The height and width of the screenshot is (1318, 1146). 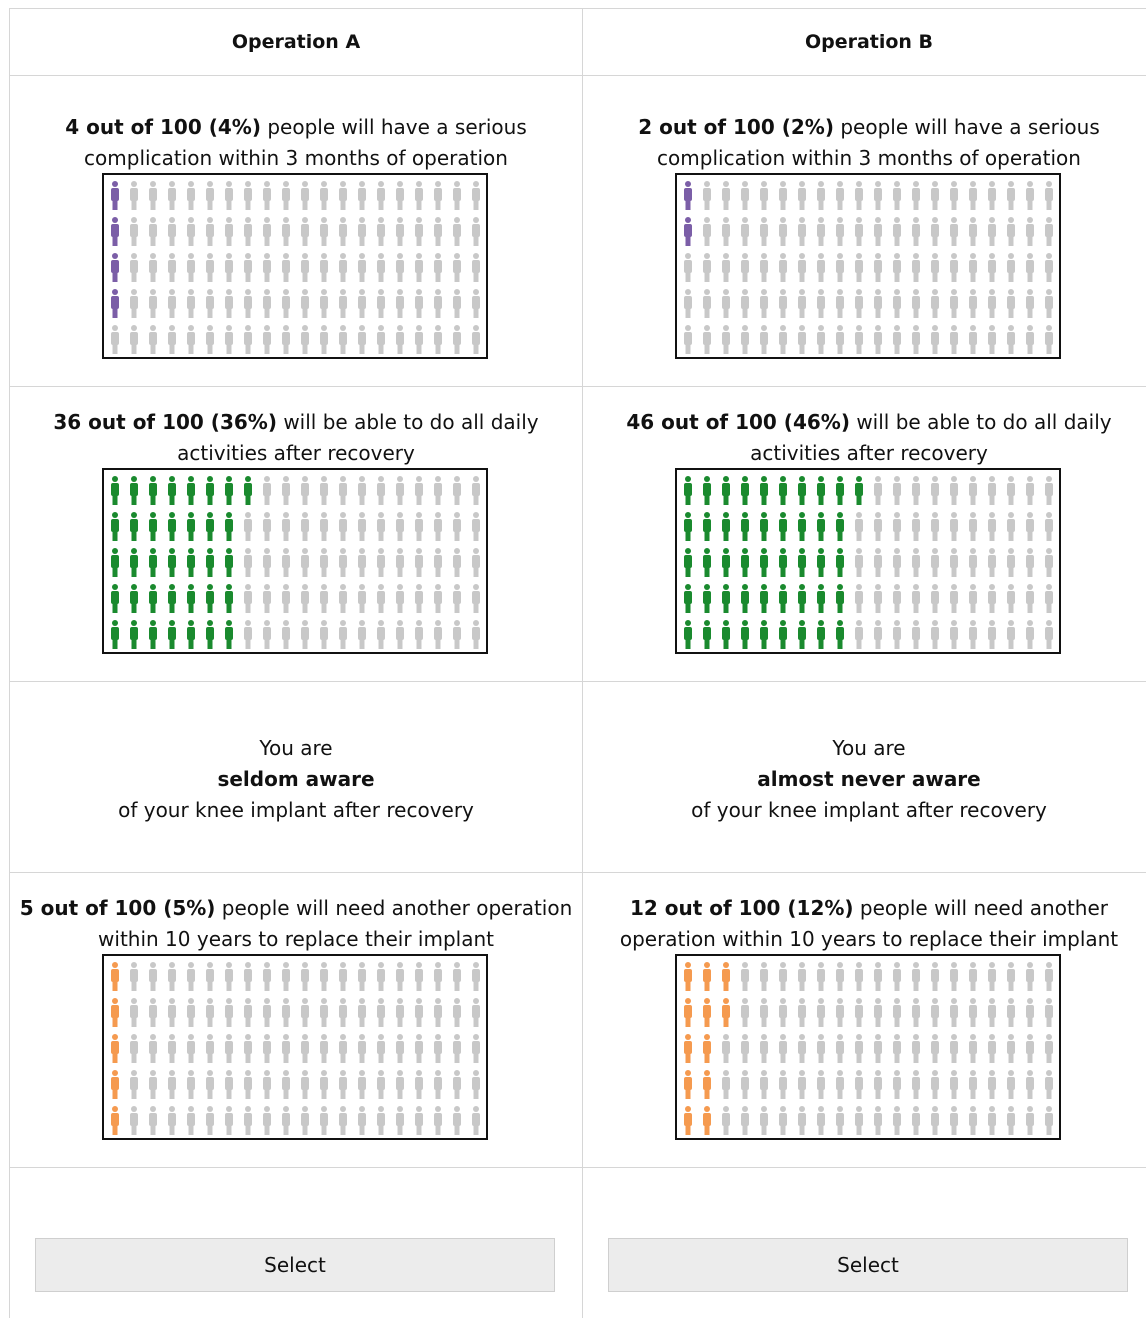 I want to click on awareness-desc-b: of your knee implant after recovery, so click(x=869, y=810).